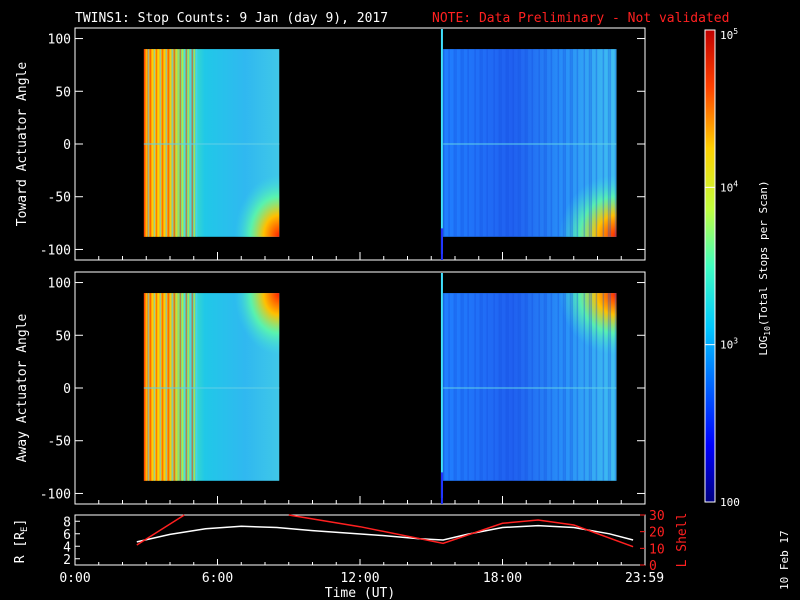 The width and height of the screenshot is (800, 600). Describe the element at coordinates (729, 34) in the screenshot. I see `colorbar-tick-label: 10⁵` at that location.